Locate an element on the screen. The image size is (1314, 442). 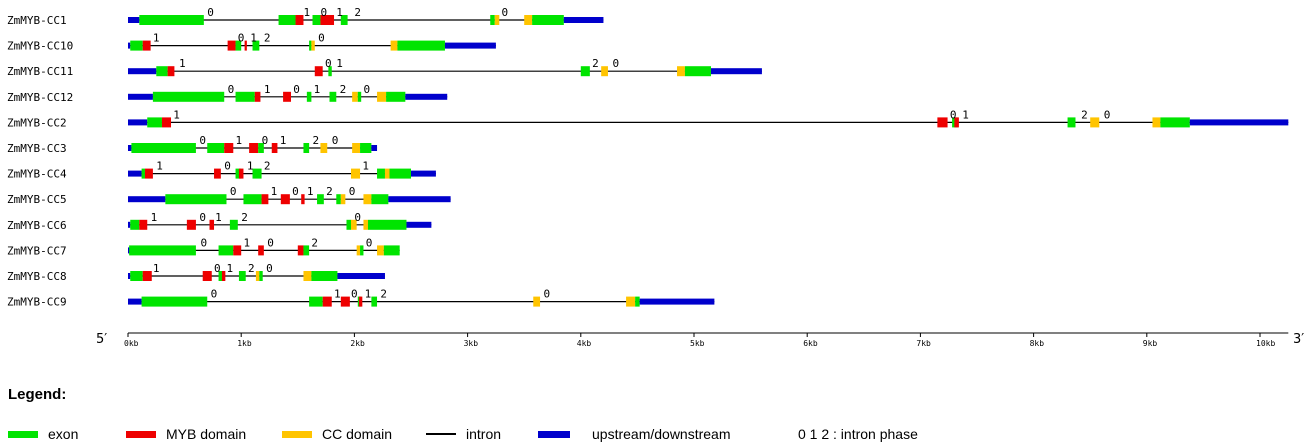
scale-tick-label: 5kb is located at coordinates (697, 343).